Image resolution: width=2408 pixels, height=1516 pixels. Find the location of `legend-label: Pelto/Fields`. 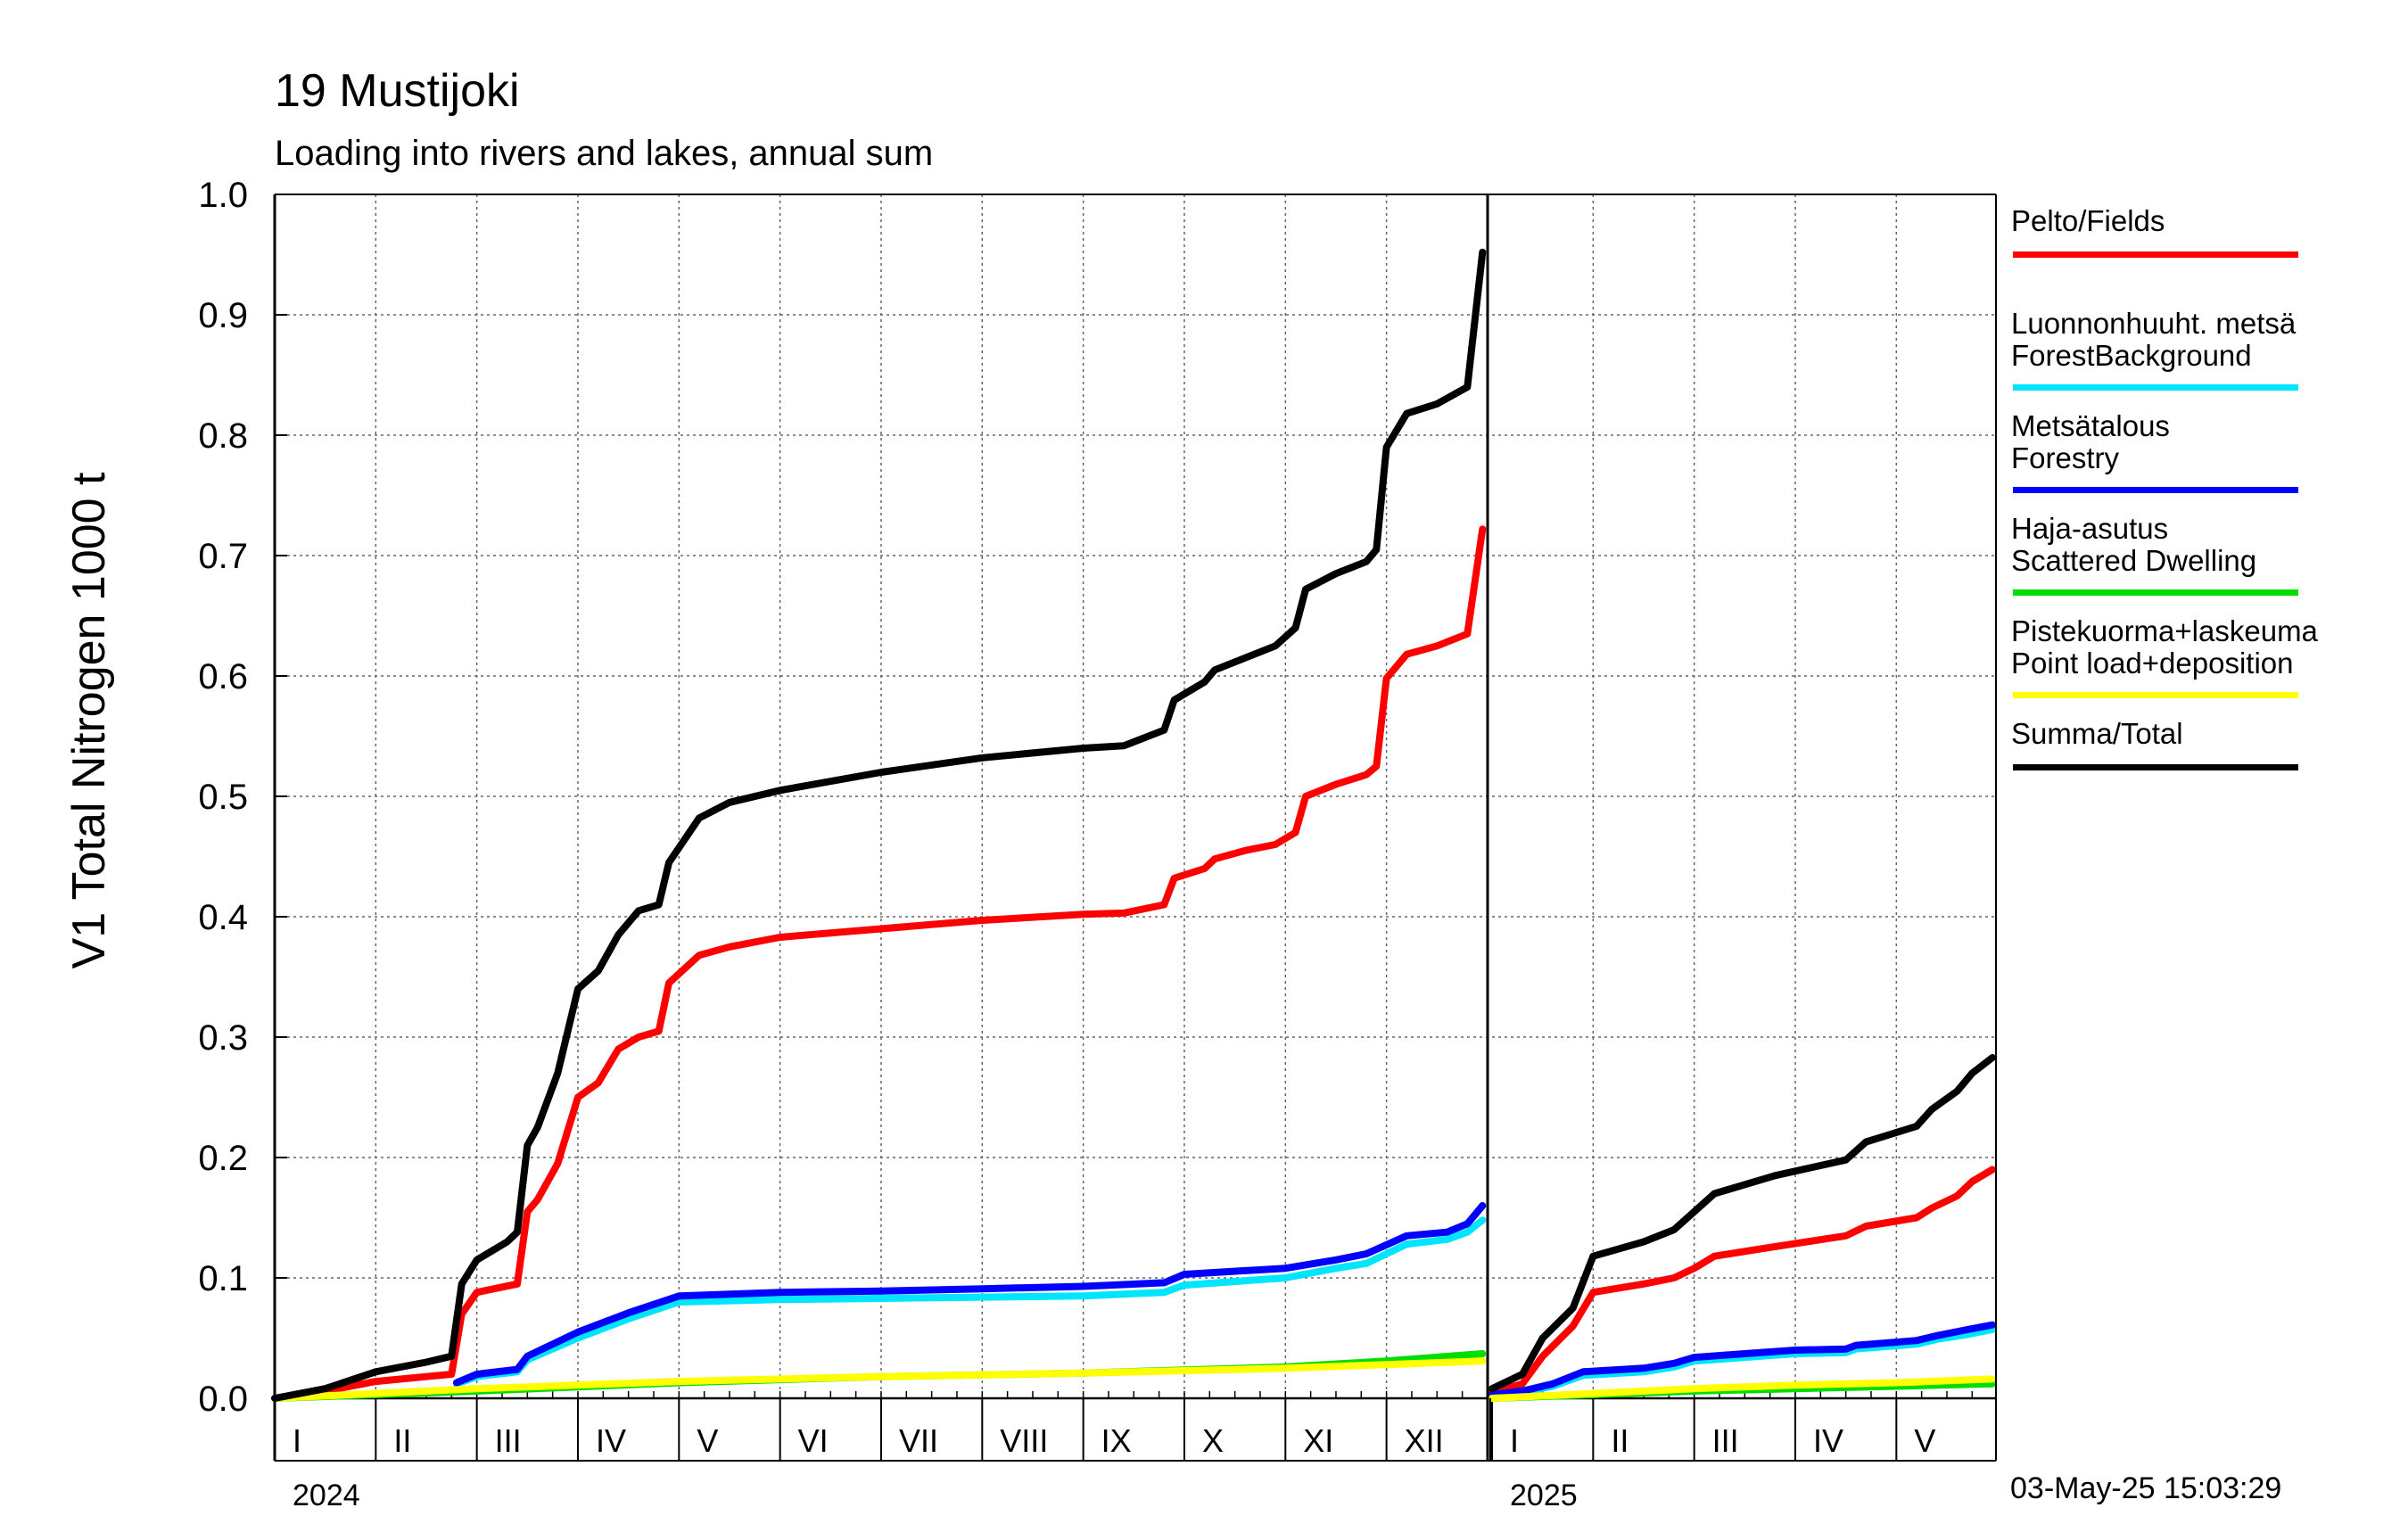

legend-label: Pelto/Fields is located at coordinates (2088, 220).